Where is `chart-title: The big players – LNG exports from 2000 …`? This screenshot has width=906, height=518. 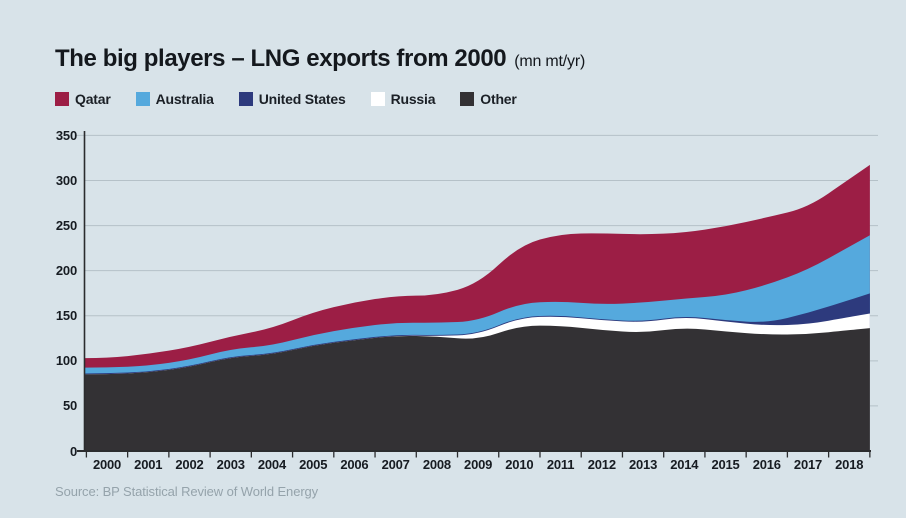 chart-title: The big players – LNG exports from 2000 … is located at coordinates (320, 59).